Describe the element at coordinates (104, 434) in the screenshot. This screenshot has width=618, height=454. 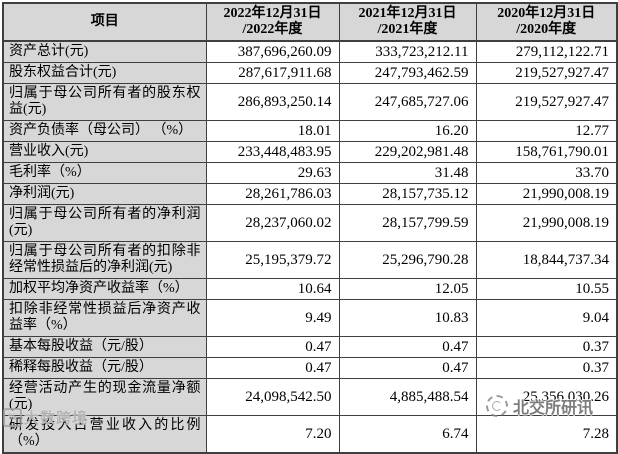
I see `row-label: 研发投入占营业收入的比例（%）` at that location.